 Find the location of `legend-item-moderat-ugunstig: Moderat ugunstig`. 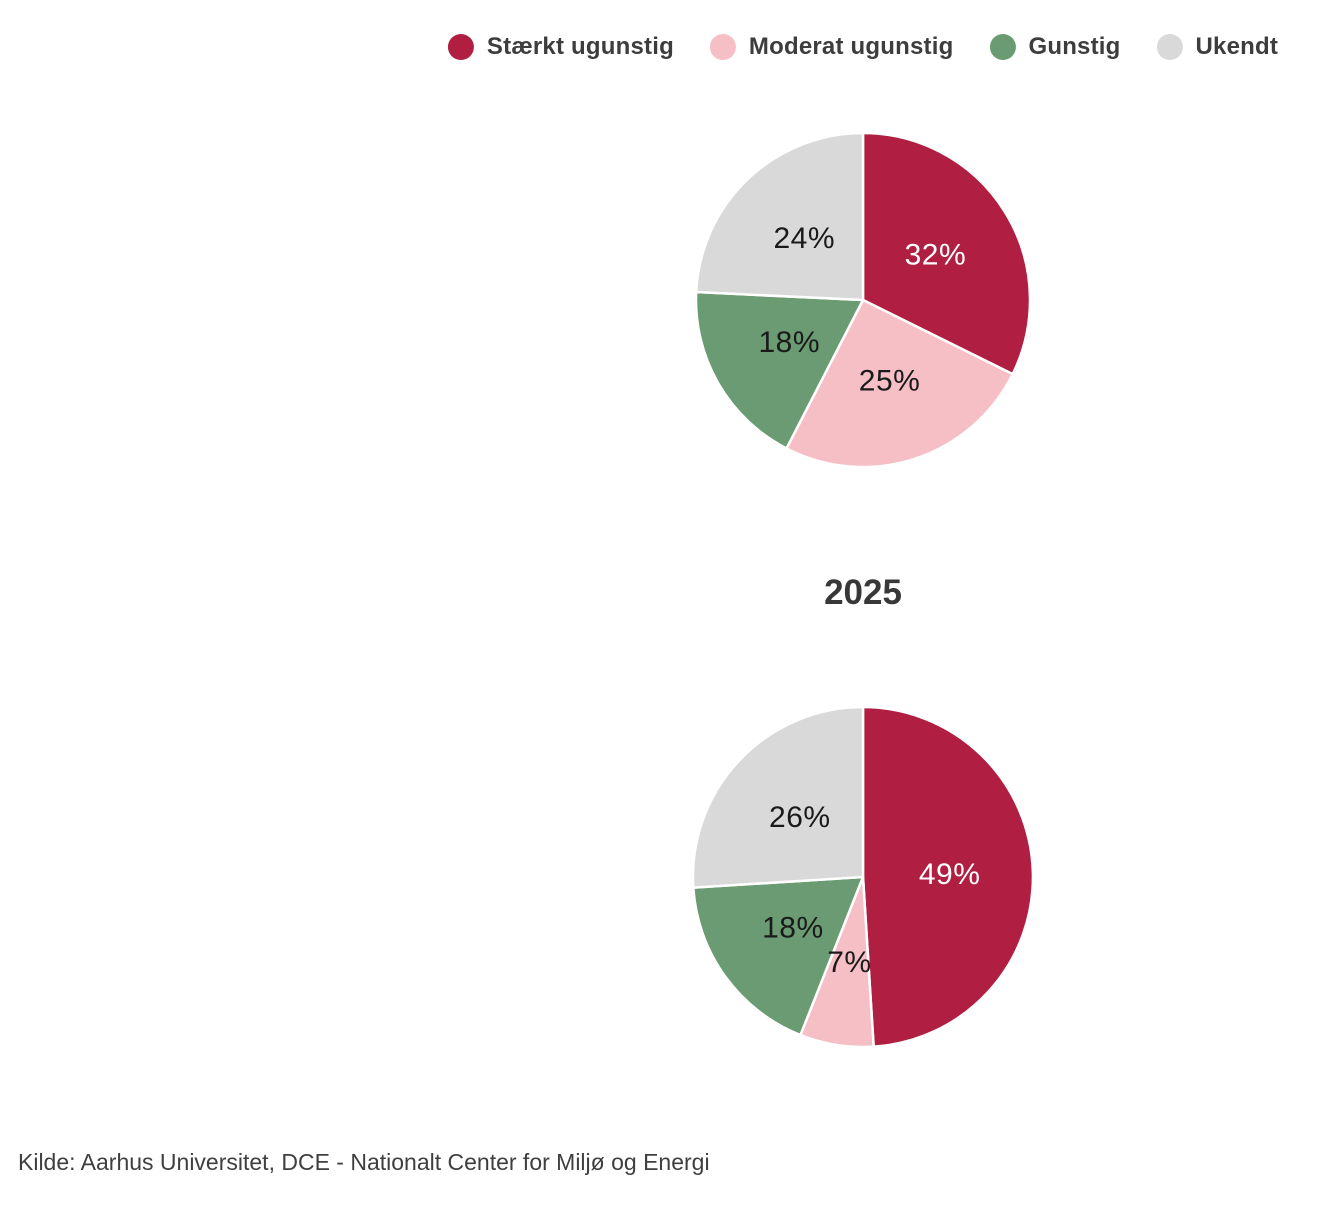

legend-item-moderat-ugunstig: Moderat ugunstig is located at coordinates (831, 47).